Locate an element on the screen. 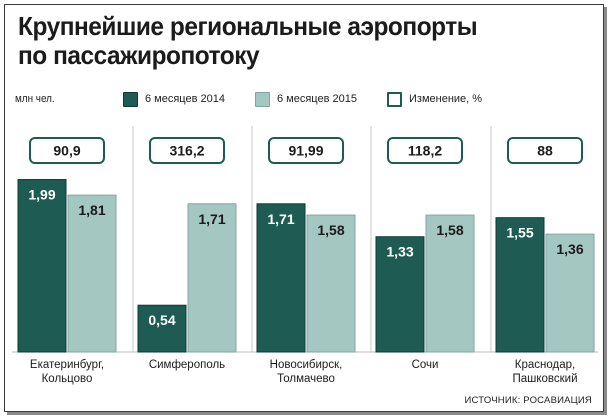 Image resolution: width=610 pixels, height=418 pixels. chart-title-line2: по пассажиропотоку is located at coordinates (139, 55).